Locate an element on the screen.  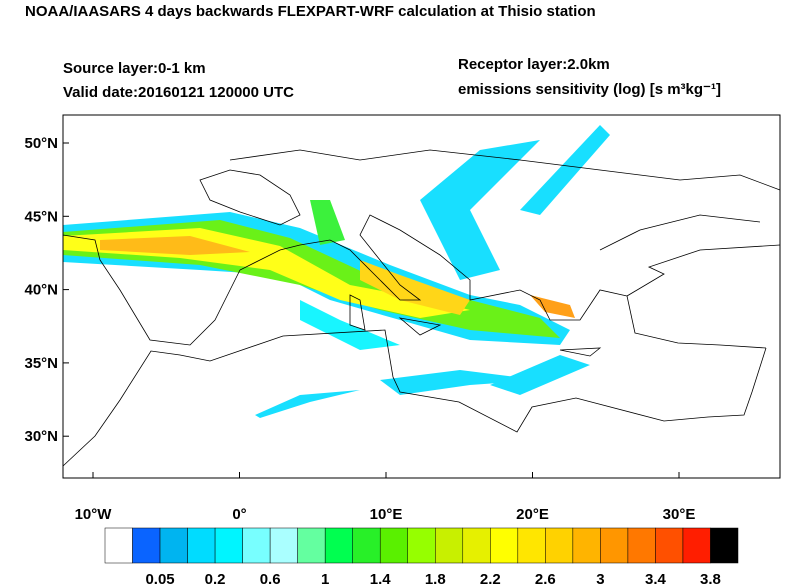
colorbar-label: 0.05 is located at coordinates (159, 578).